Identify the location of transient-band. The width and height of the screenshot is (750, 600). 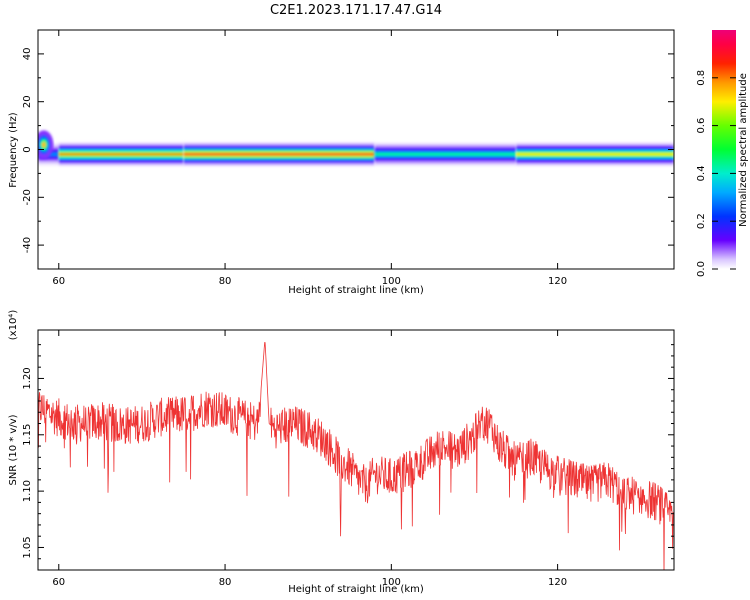
(43, 144).